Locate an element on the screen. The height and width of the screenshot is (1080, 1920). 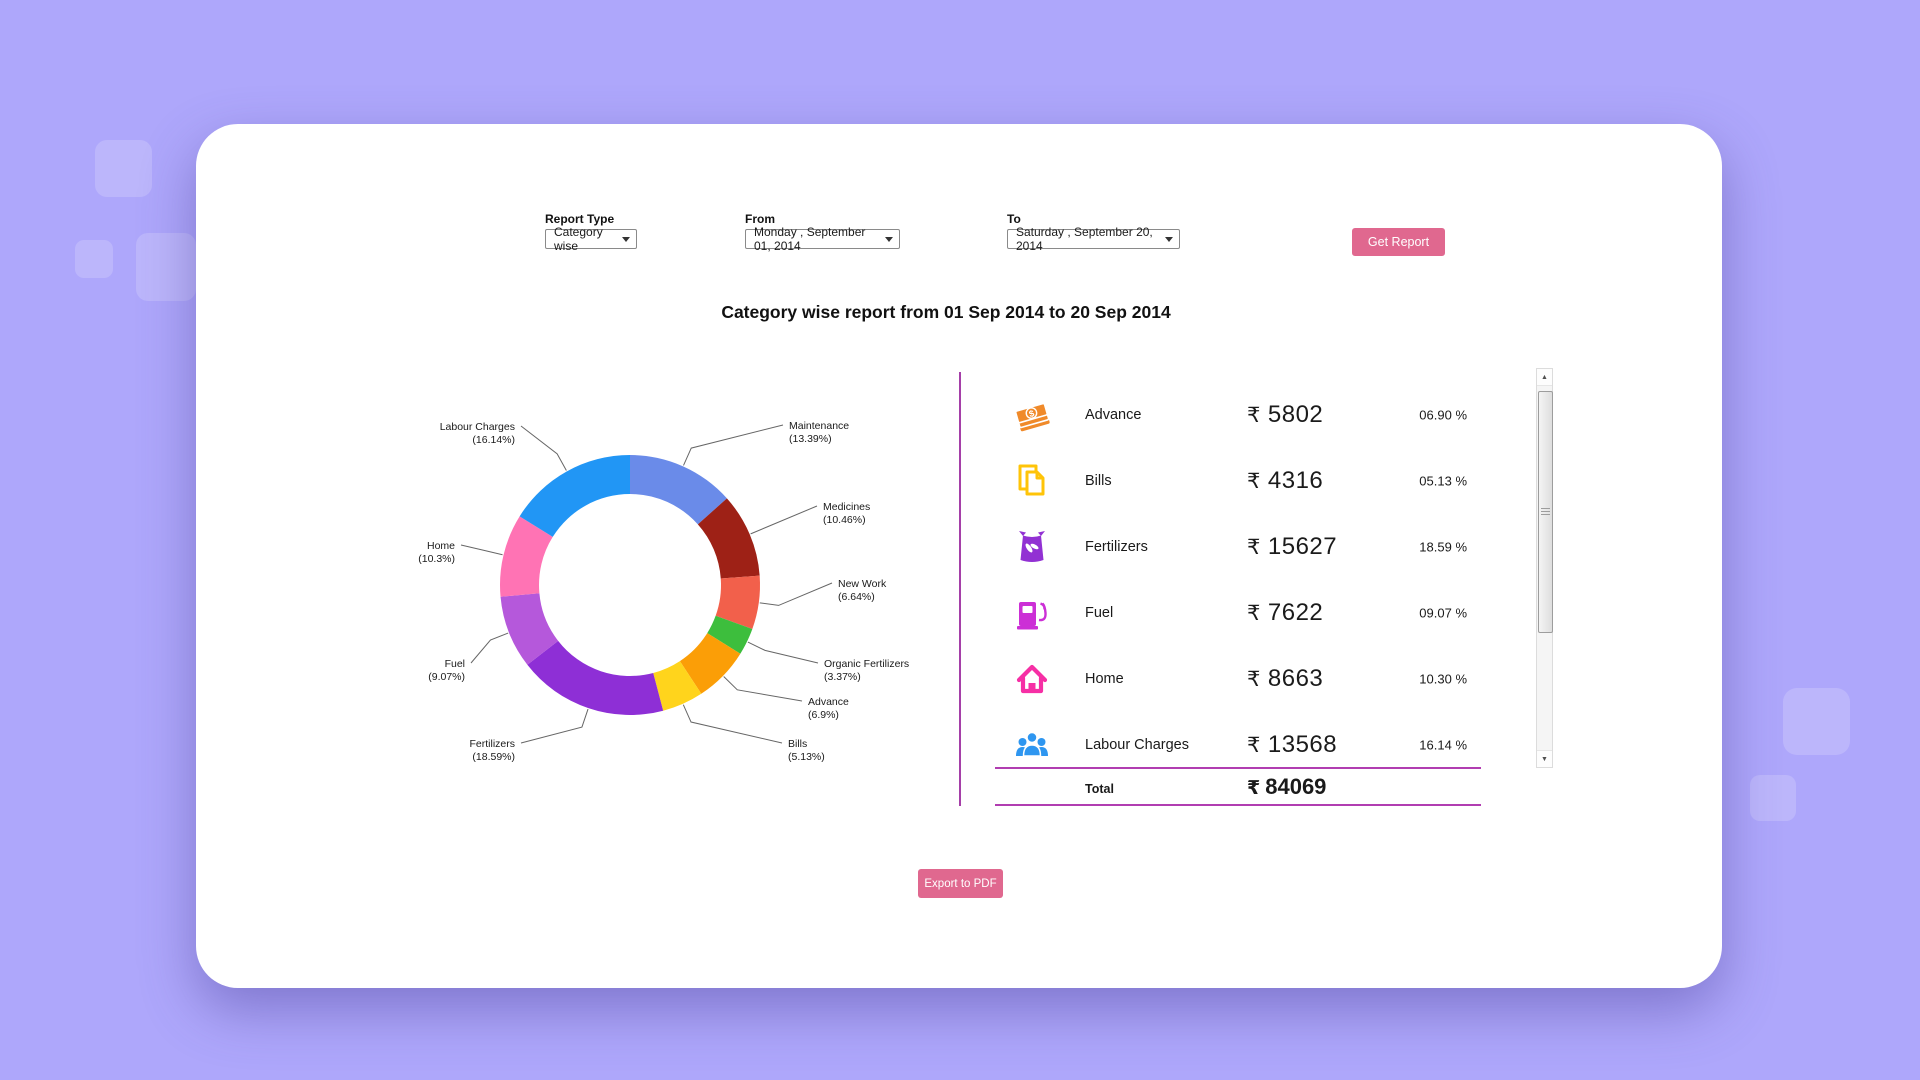
slice-label: Medicines (10.46%) is located at coordinates (846, 513).